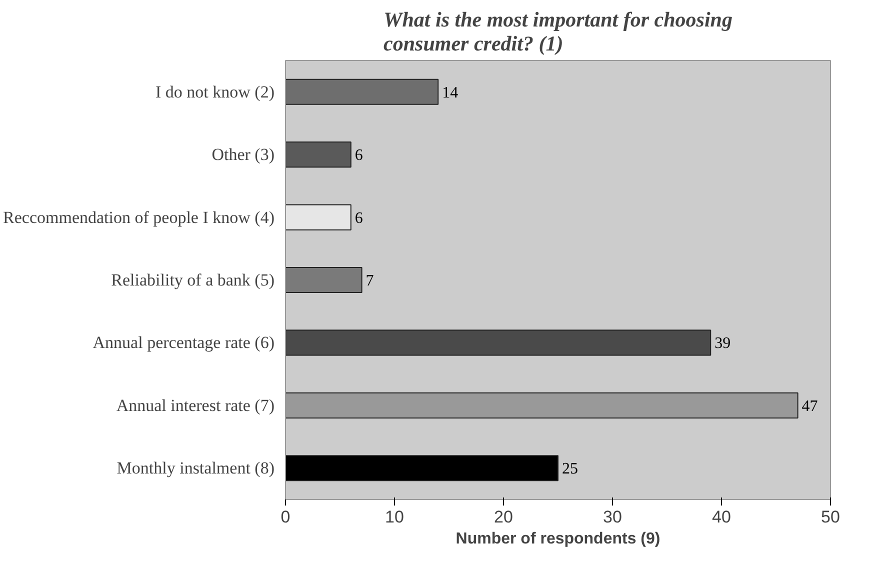  I want to click on chart-title: What is the most important for choosing consumer credit? (1), so click(558, 32).